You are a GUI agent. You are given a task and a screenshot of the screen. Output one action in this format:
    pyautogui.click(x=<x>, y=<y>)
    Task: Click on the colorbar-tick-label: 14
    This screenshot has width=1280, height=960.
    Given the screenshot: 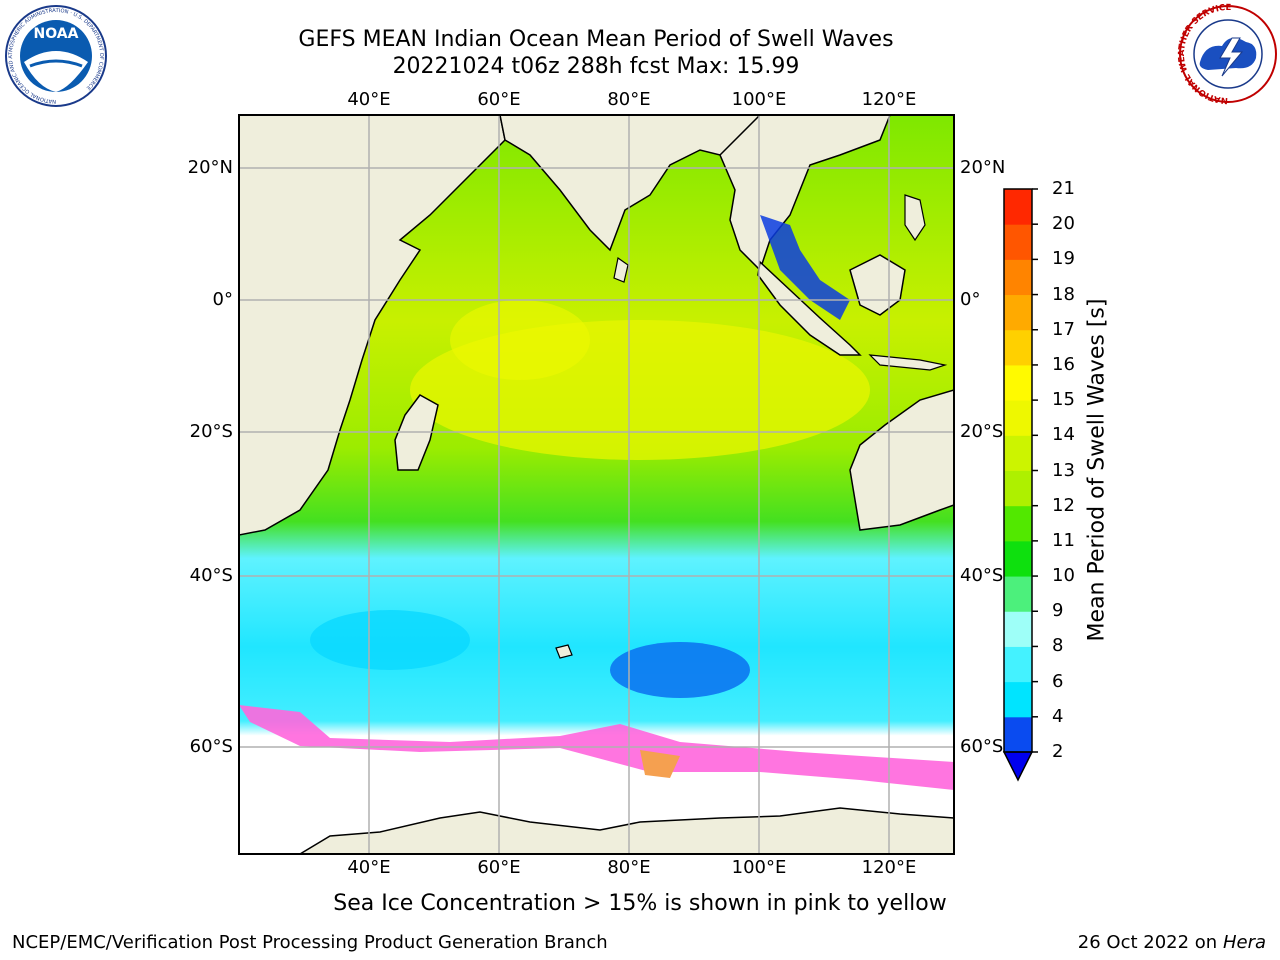 What is the action you would take?
    pyautogui.click(x=1063, y=435)
    